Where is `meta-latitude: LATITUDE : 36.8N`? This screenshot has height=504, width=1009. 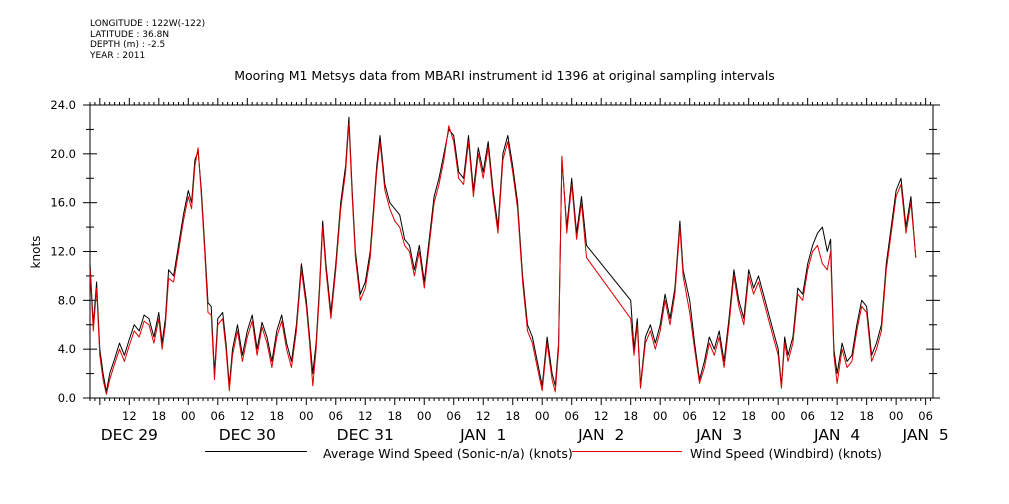
meta-latitude: LATITUDE : 36.8N is located at coordinates (130, 34).